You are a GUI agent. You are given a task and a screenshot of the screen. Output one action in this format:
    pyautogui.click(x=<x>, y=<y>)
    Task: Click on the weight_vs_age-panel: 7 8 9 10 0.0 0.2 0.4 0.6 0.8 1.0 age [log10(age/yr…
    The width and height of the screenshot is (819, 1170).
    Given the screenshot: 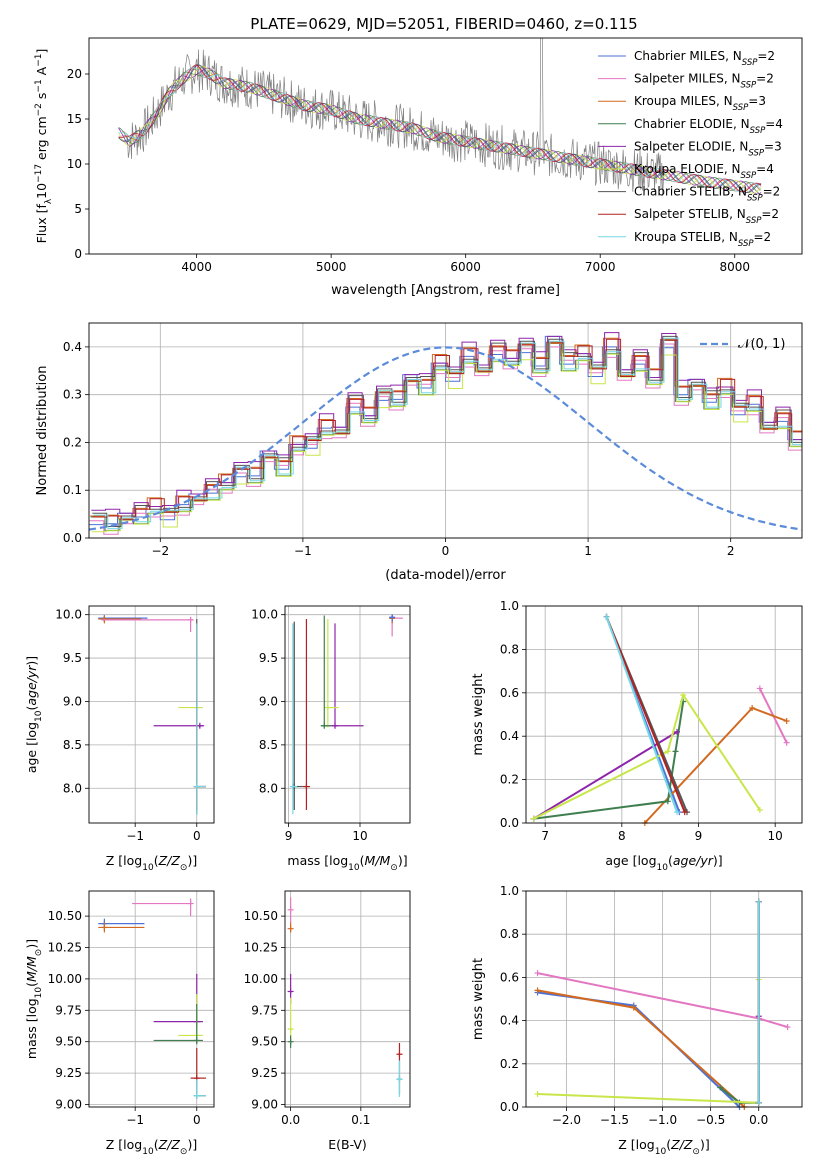 What is the action you would take?
    pyautogui.click(x=637, y=736)
    